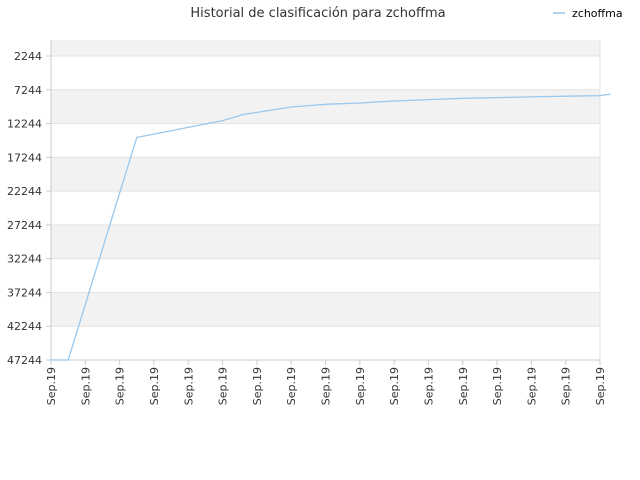 The width and height of the screenshot is (640, 480). I want to click on y-tick-label: 17244, so click(24, 157).